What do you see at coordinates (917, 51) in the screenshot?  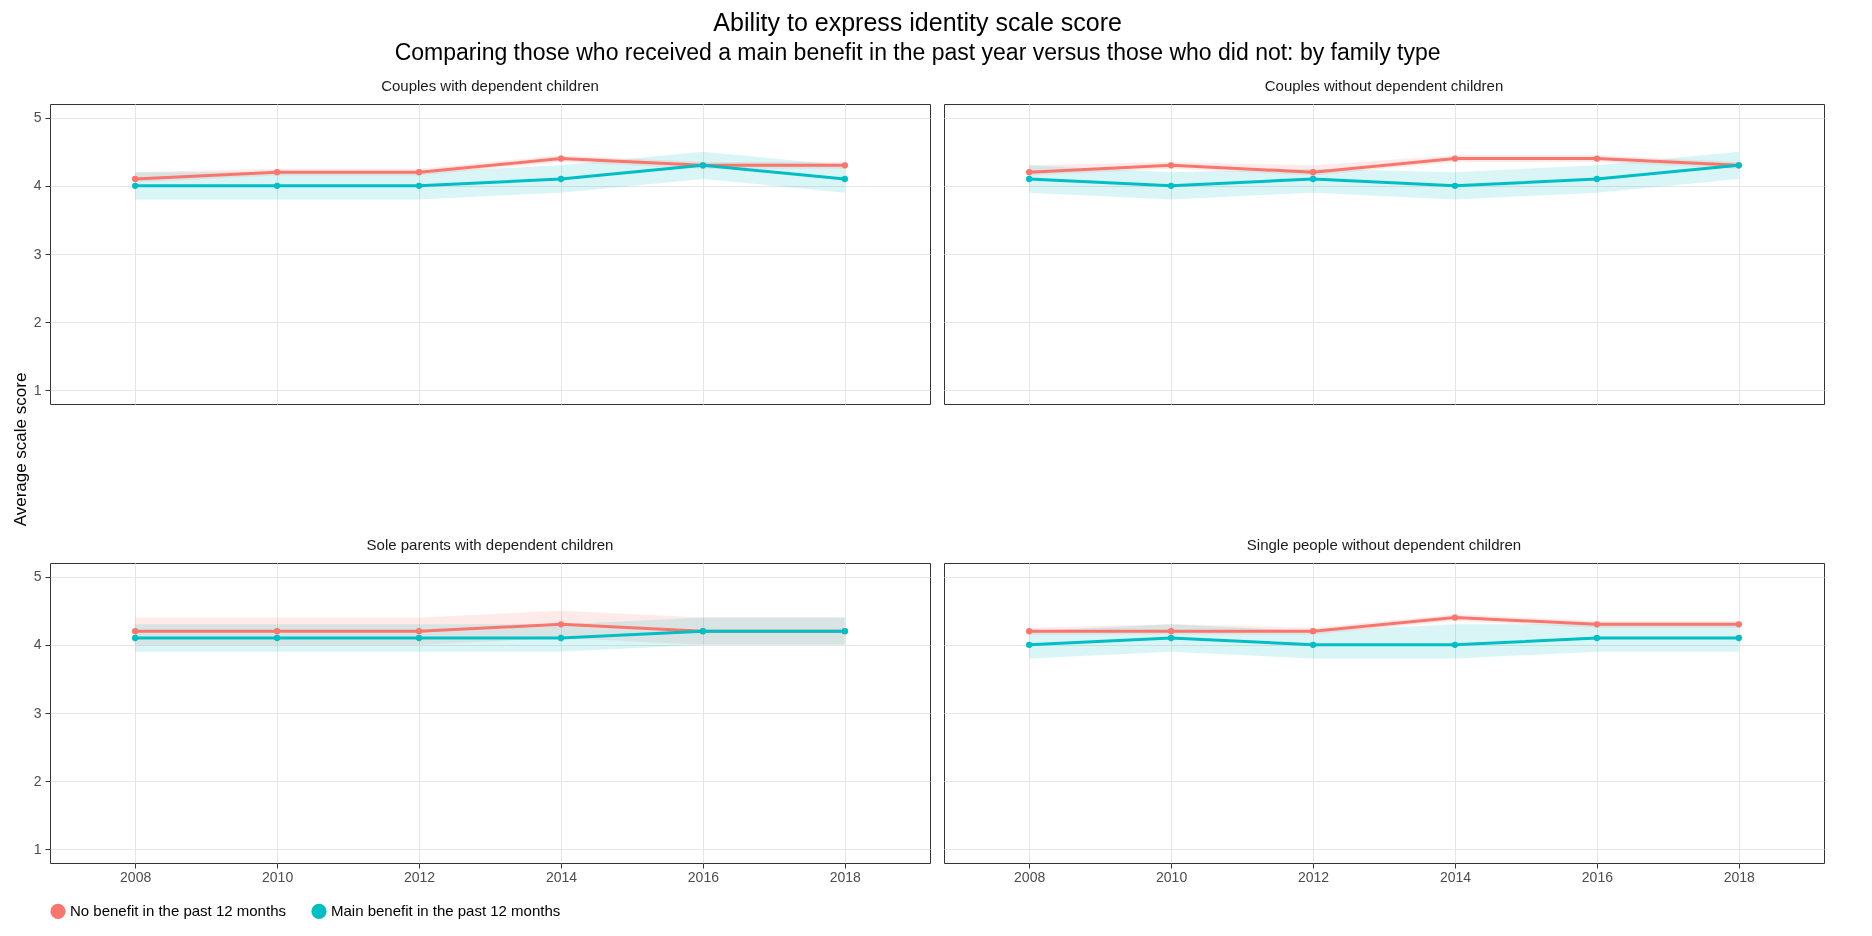 I see `text: Comparing those who received a main benefit in the past year versus those who did not: by family type` at bounding box center [917, 51].